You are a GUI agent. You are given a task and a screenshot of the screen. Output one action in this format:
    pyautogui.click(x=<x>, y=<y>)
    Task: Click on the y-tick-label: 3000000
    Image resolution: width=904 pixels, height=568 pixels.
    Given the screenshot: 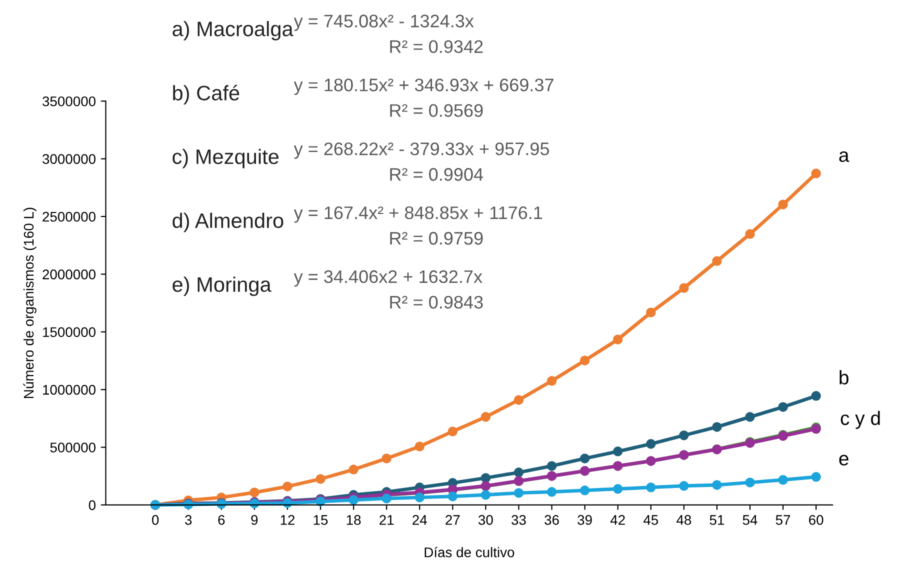 What is the action you would take?
    pyautogui.click(x=69, y=159)
    